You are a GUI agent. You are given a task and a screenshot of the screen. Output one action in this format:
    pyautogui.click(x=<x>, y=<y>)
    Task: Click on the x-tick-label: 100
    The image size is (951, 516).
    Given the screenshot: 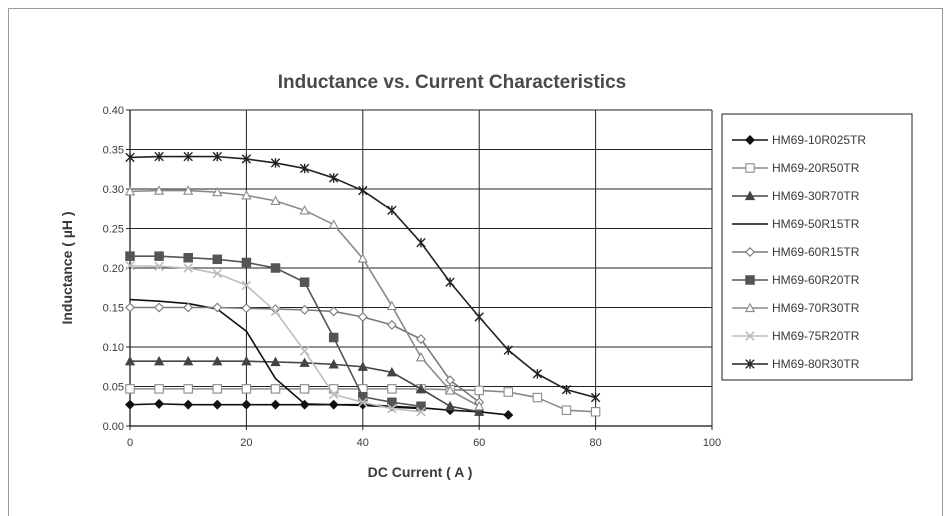 What is the action you would take?
    pyautogui.click(x=712, y=443)
    